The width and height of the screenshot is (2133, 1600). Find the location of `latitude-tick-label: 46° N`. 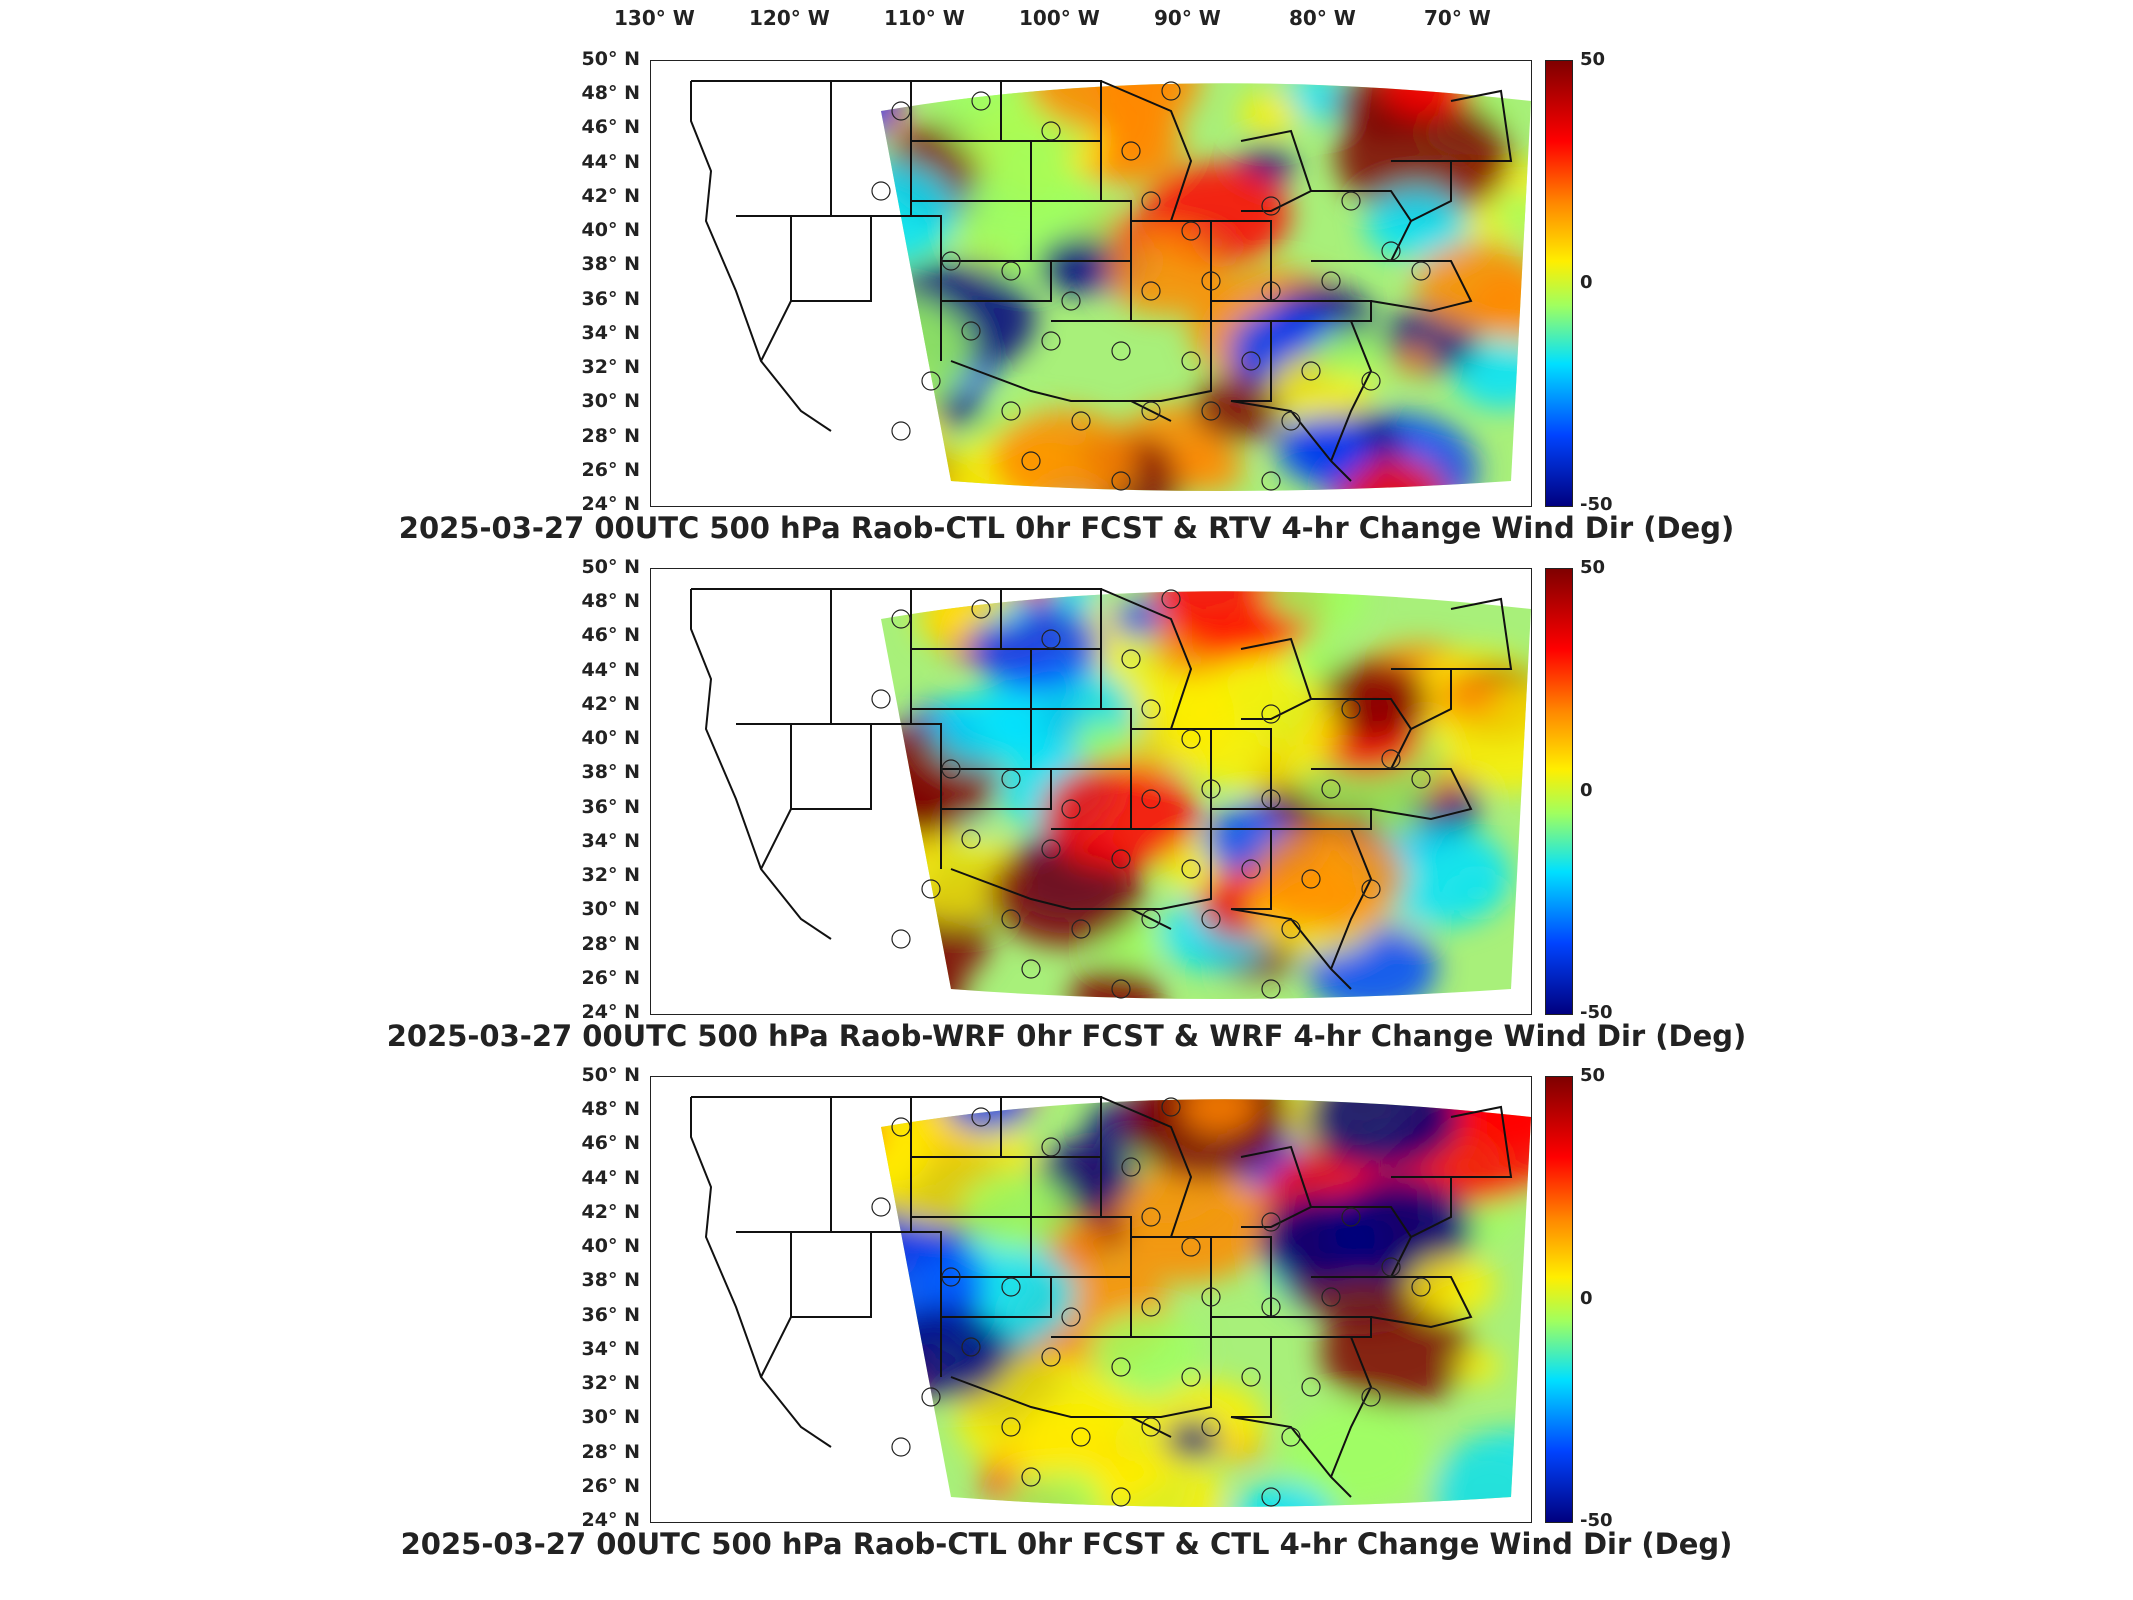

latitude-tick-label: 46° N is located at coordinates (610, 1143).